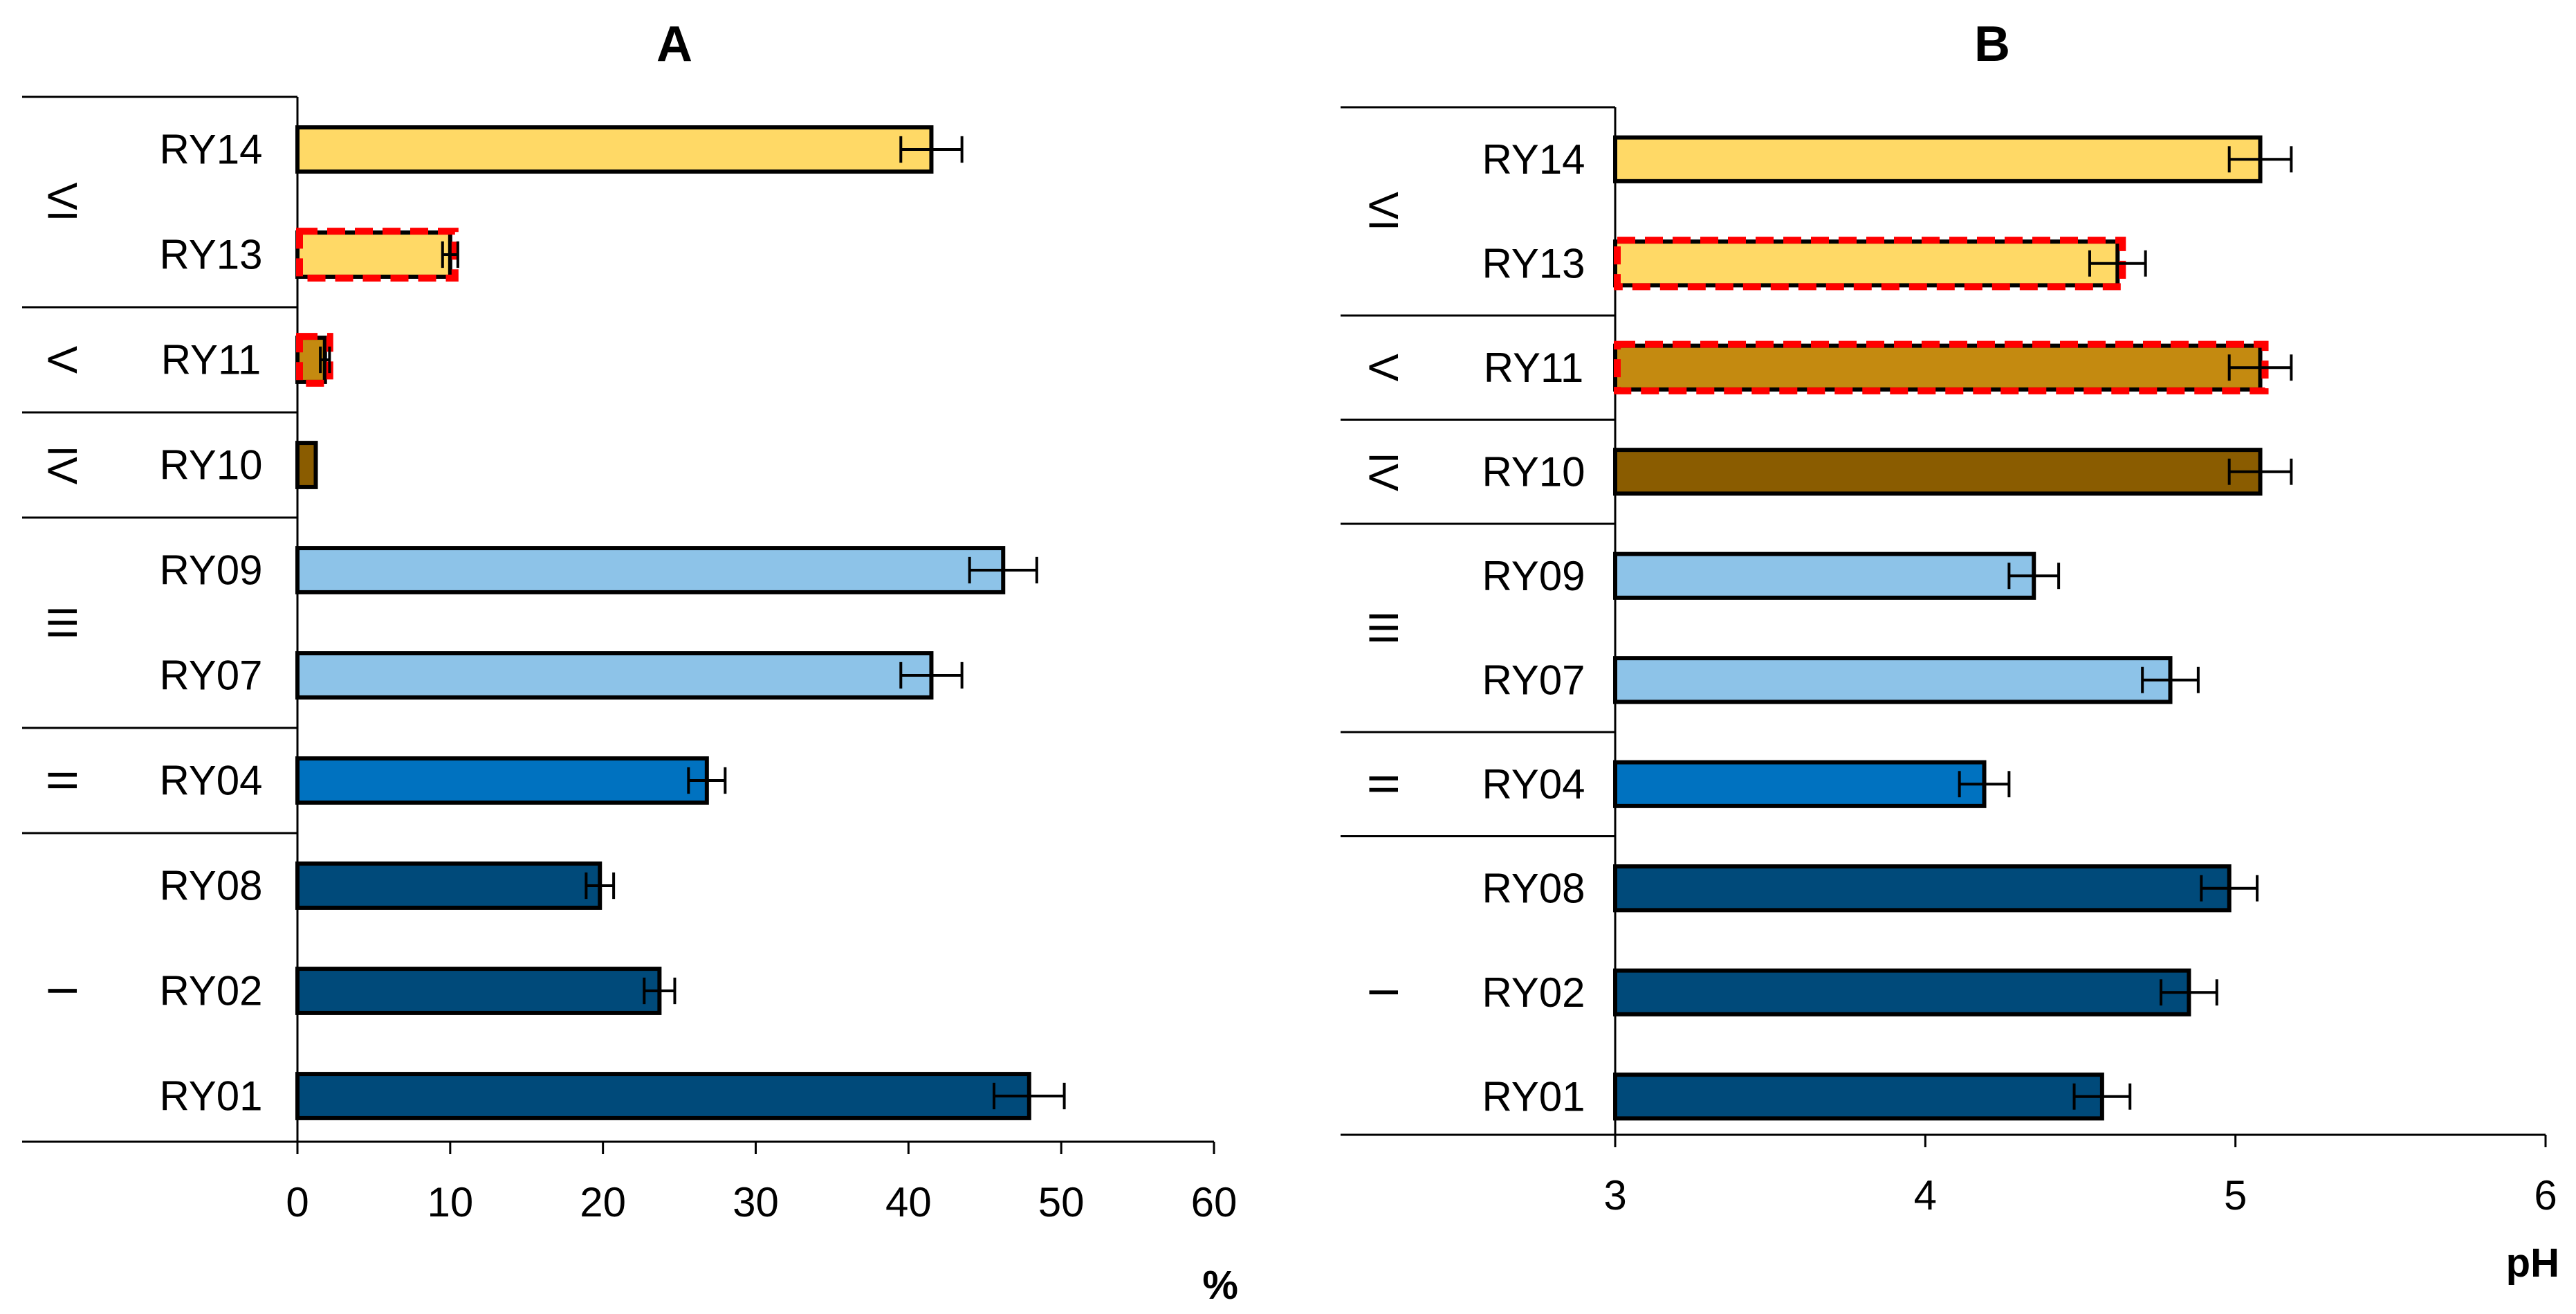  I want to click on chart-title: A, so click(674, 44).